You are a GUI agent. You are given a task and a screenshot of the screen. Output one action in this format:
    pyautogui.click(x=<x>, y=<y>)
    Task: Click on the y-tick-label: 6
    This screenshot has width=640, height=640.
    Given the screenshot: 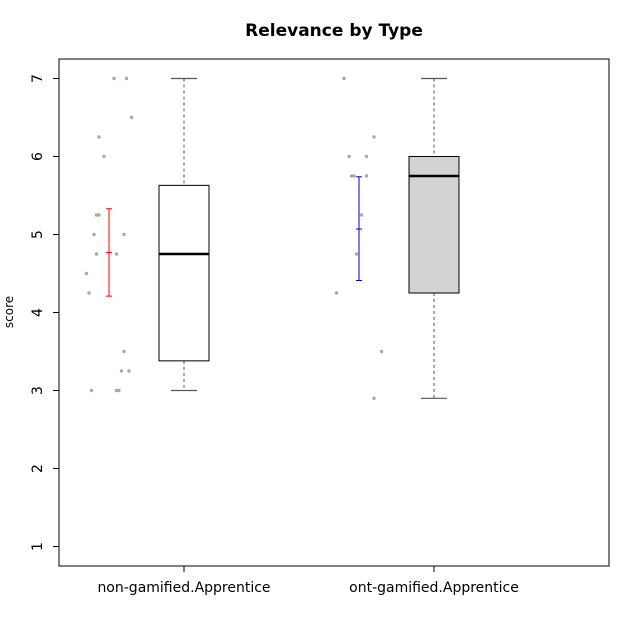 What is the action you would take?
    pyautogui.click(x=38, y=156)
    